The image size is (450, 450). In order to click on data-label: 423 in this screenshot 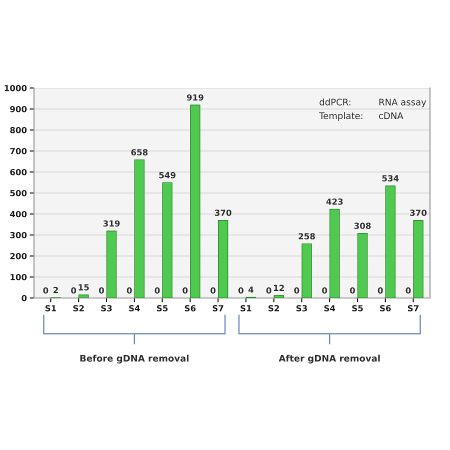, I will do `click(334, 201)`.